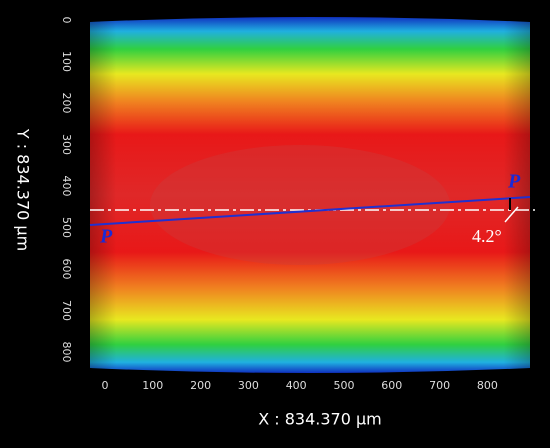 Image resolution: width=550 pixels, height=448 pixels. What do you see at coordinates (23, 189) in the screenshot?
I see `y-axis-label: Y : 834.370 μm` at bounding box center [23, 189].